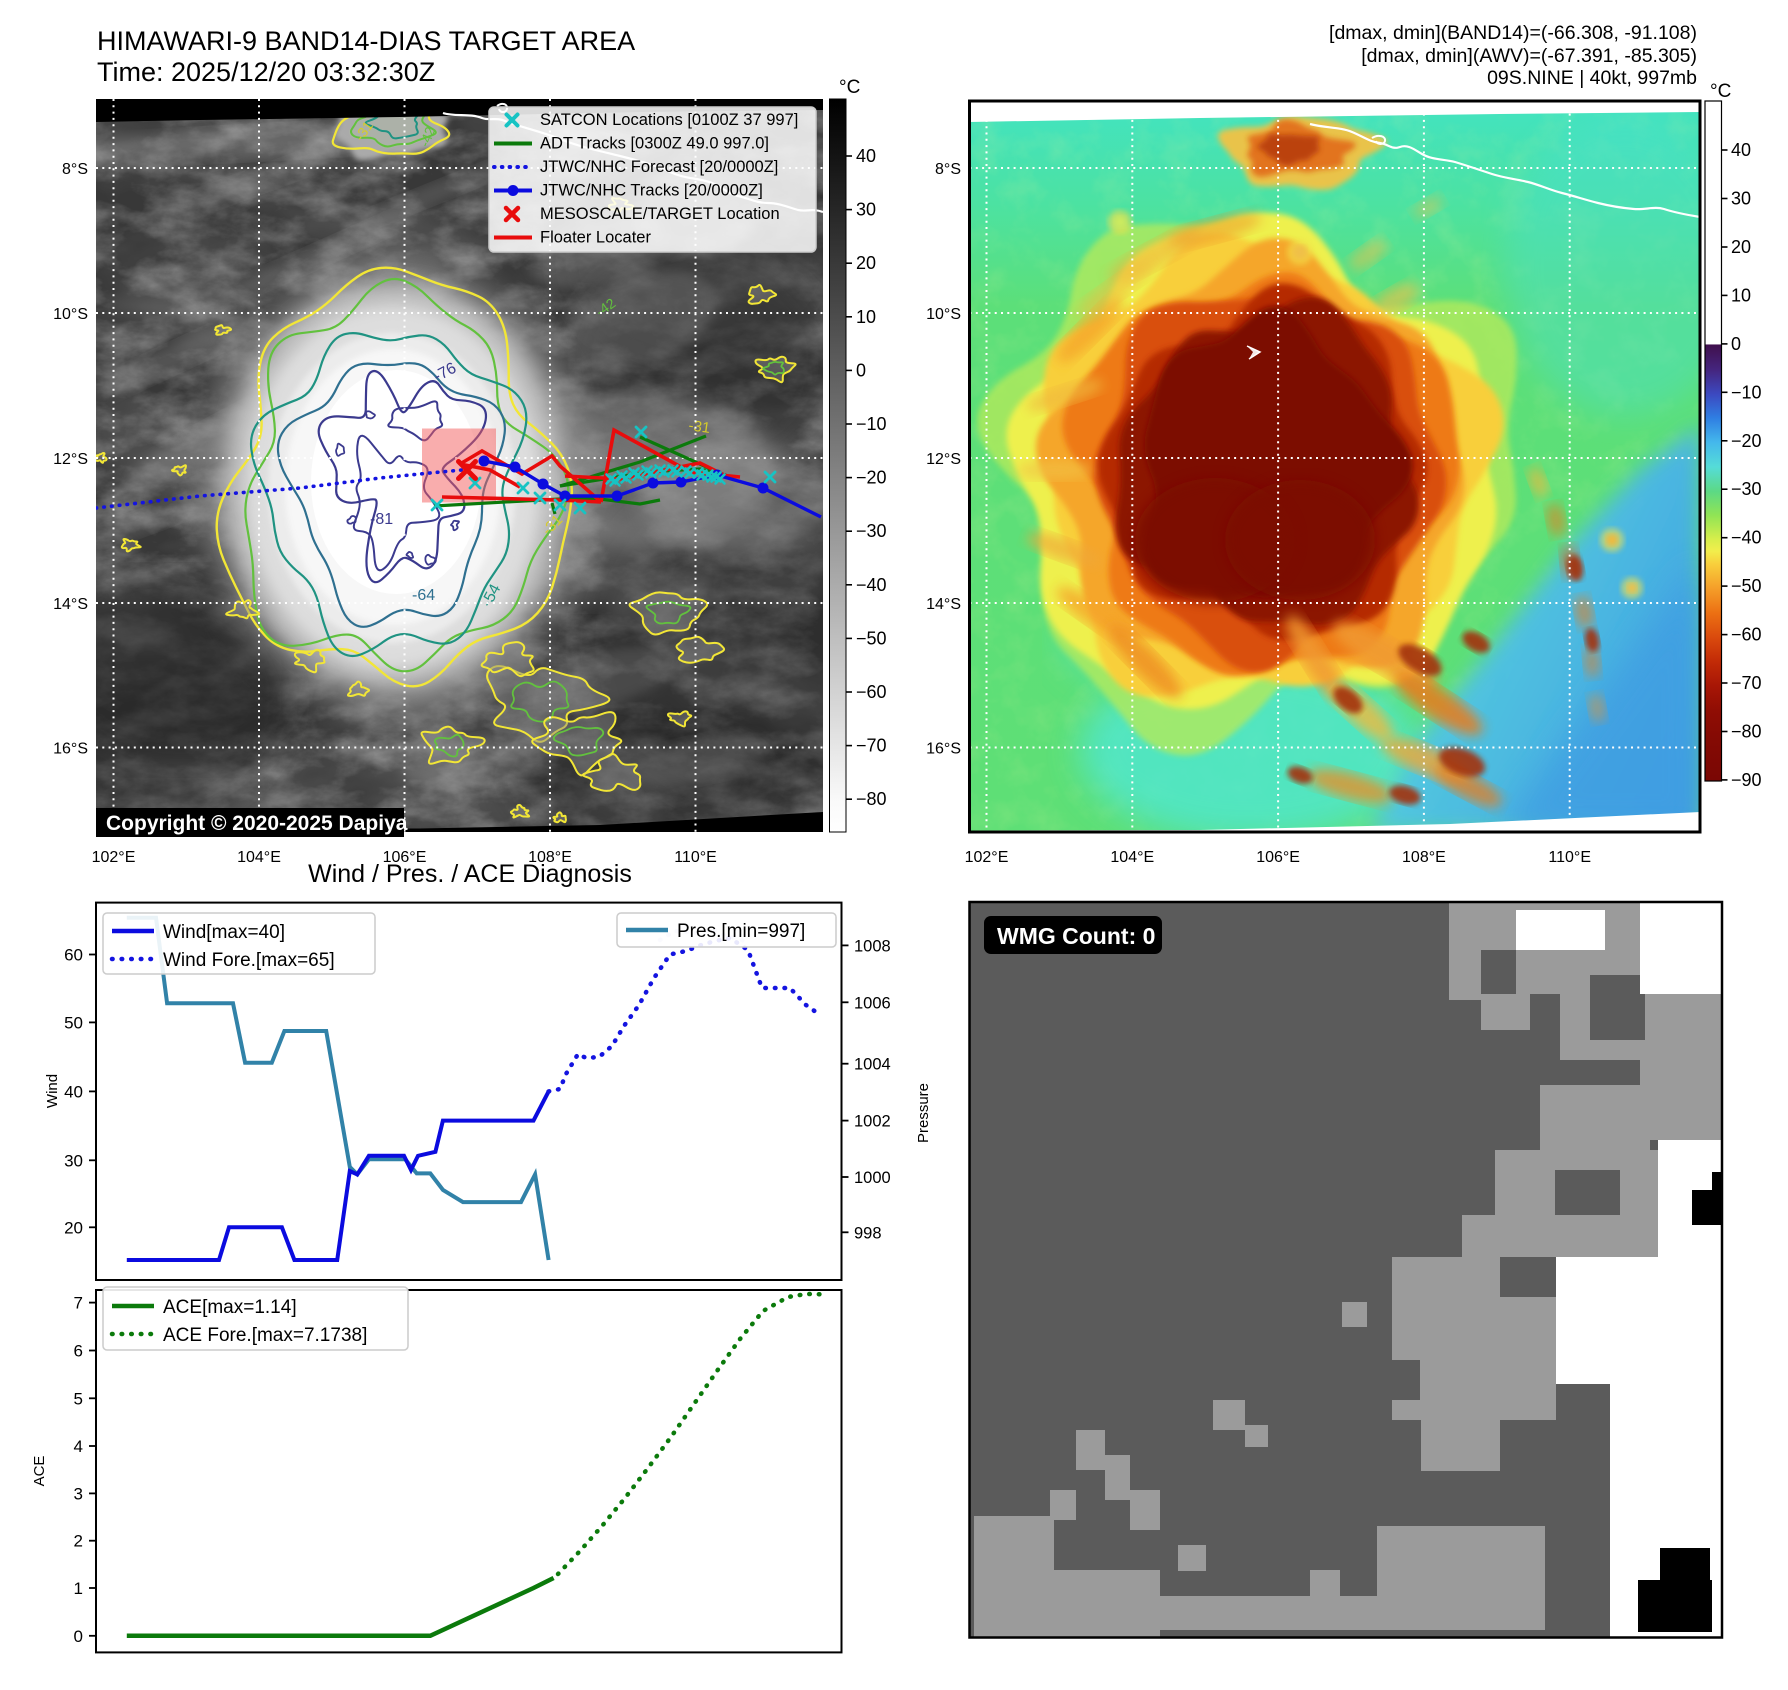 Image resolution: width=1788 pixels, height=1690 pixels. What do you see at coordinates (651, 191) in the screenshot?
I see `svg-text: JTWC/NHC Tracks [20/0000Z]` at bounding box center [651, 191].